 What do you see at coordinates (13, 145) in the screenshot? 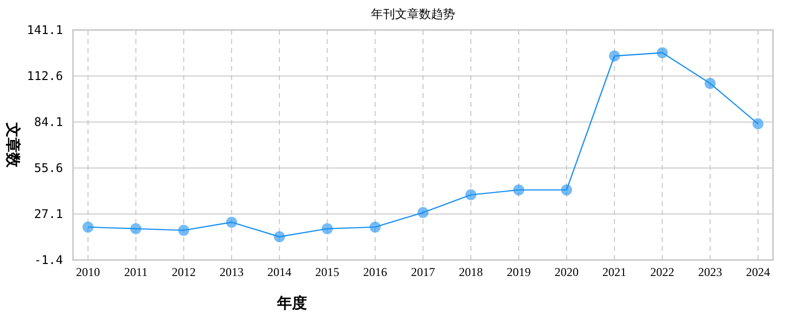
I see `y-axis-title: 文章数` at bounding box center [13, 145].